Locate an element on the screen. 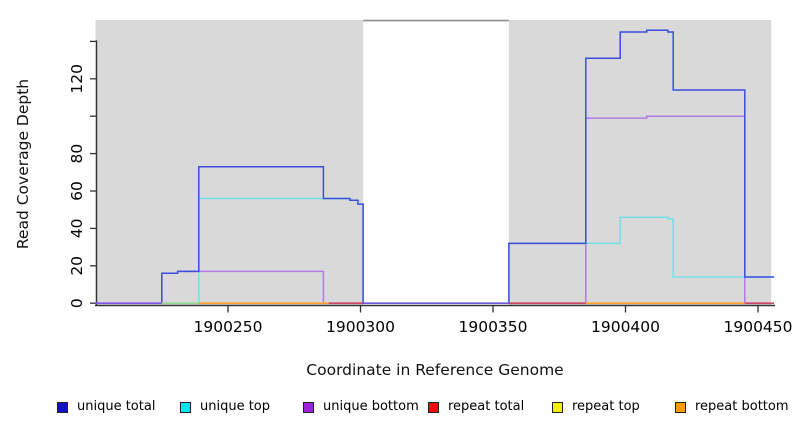  legend-label: repeat bottom is located at coordinates (742, 406).